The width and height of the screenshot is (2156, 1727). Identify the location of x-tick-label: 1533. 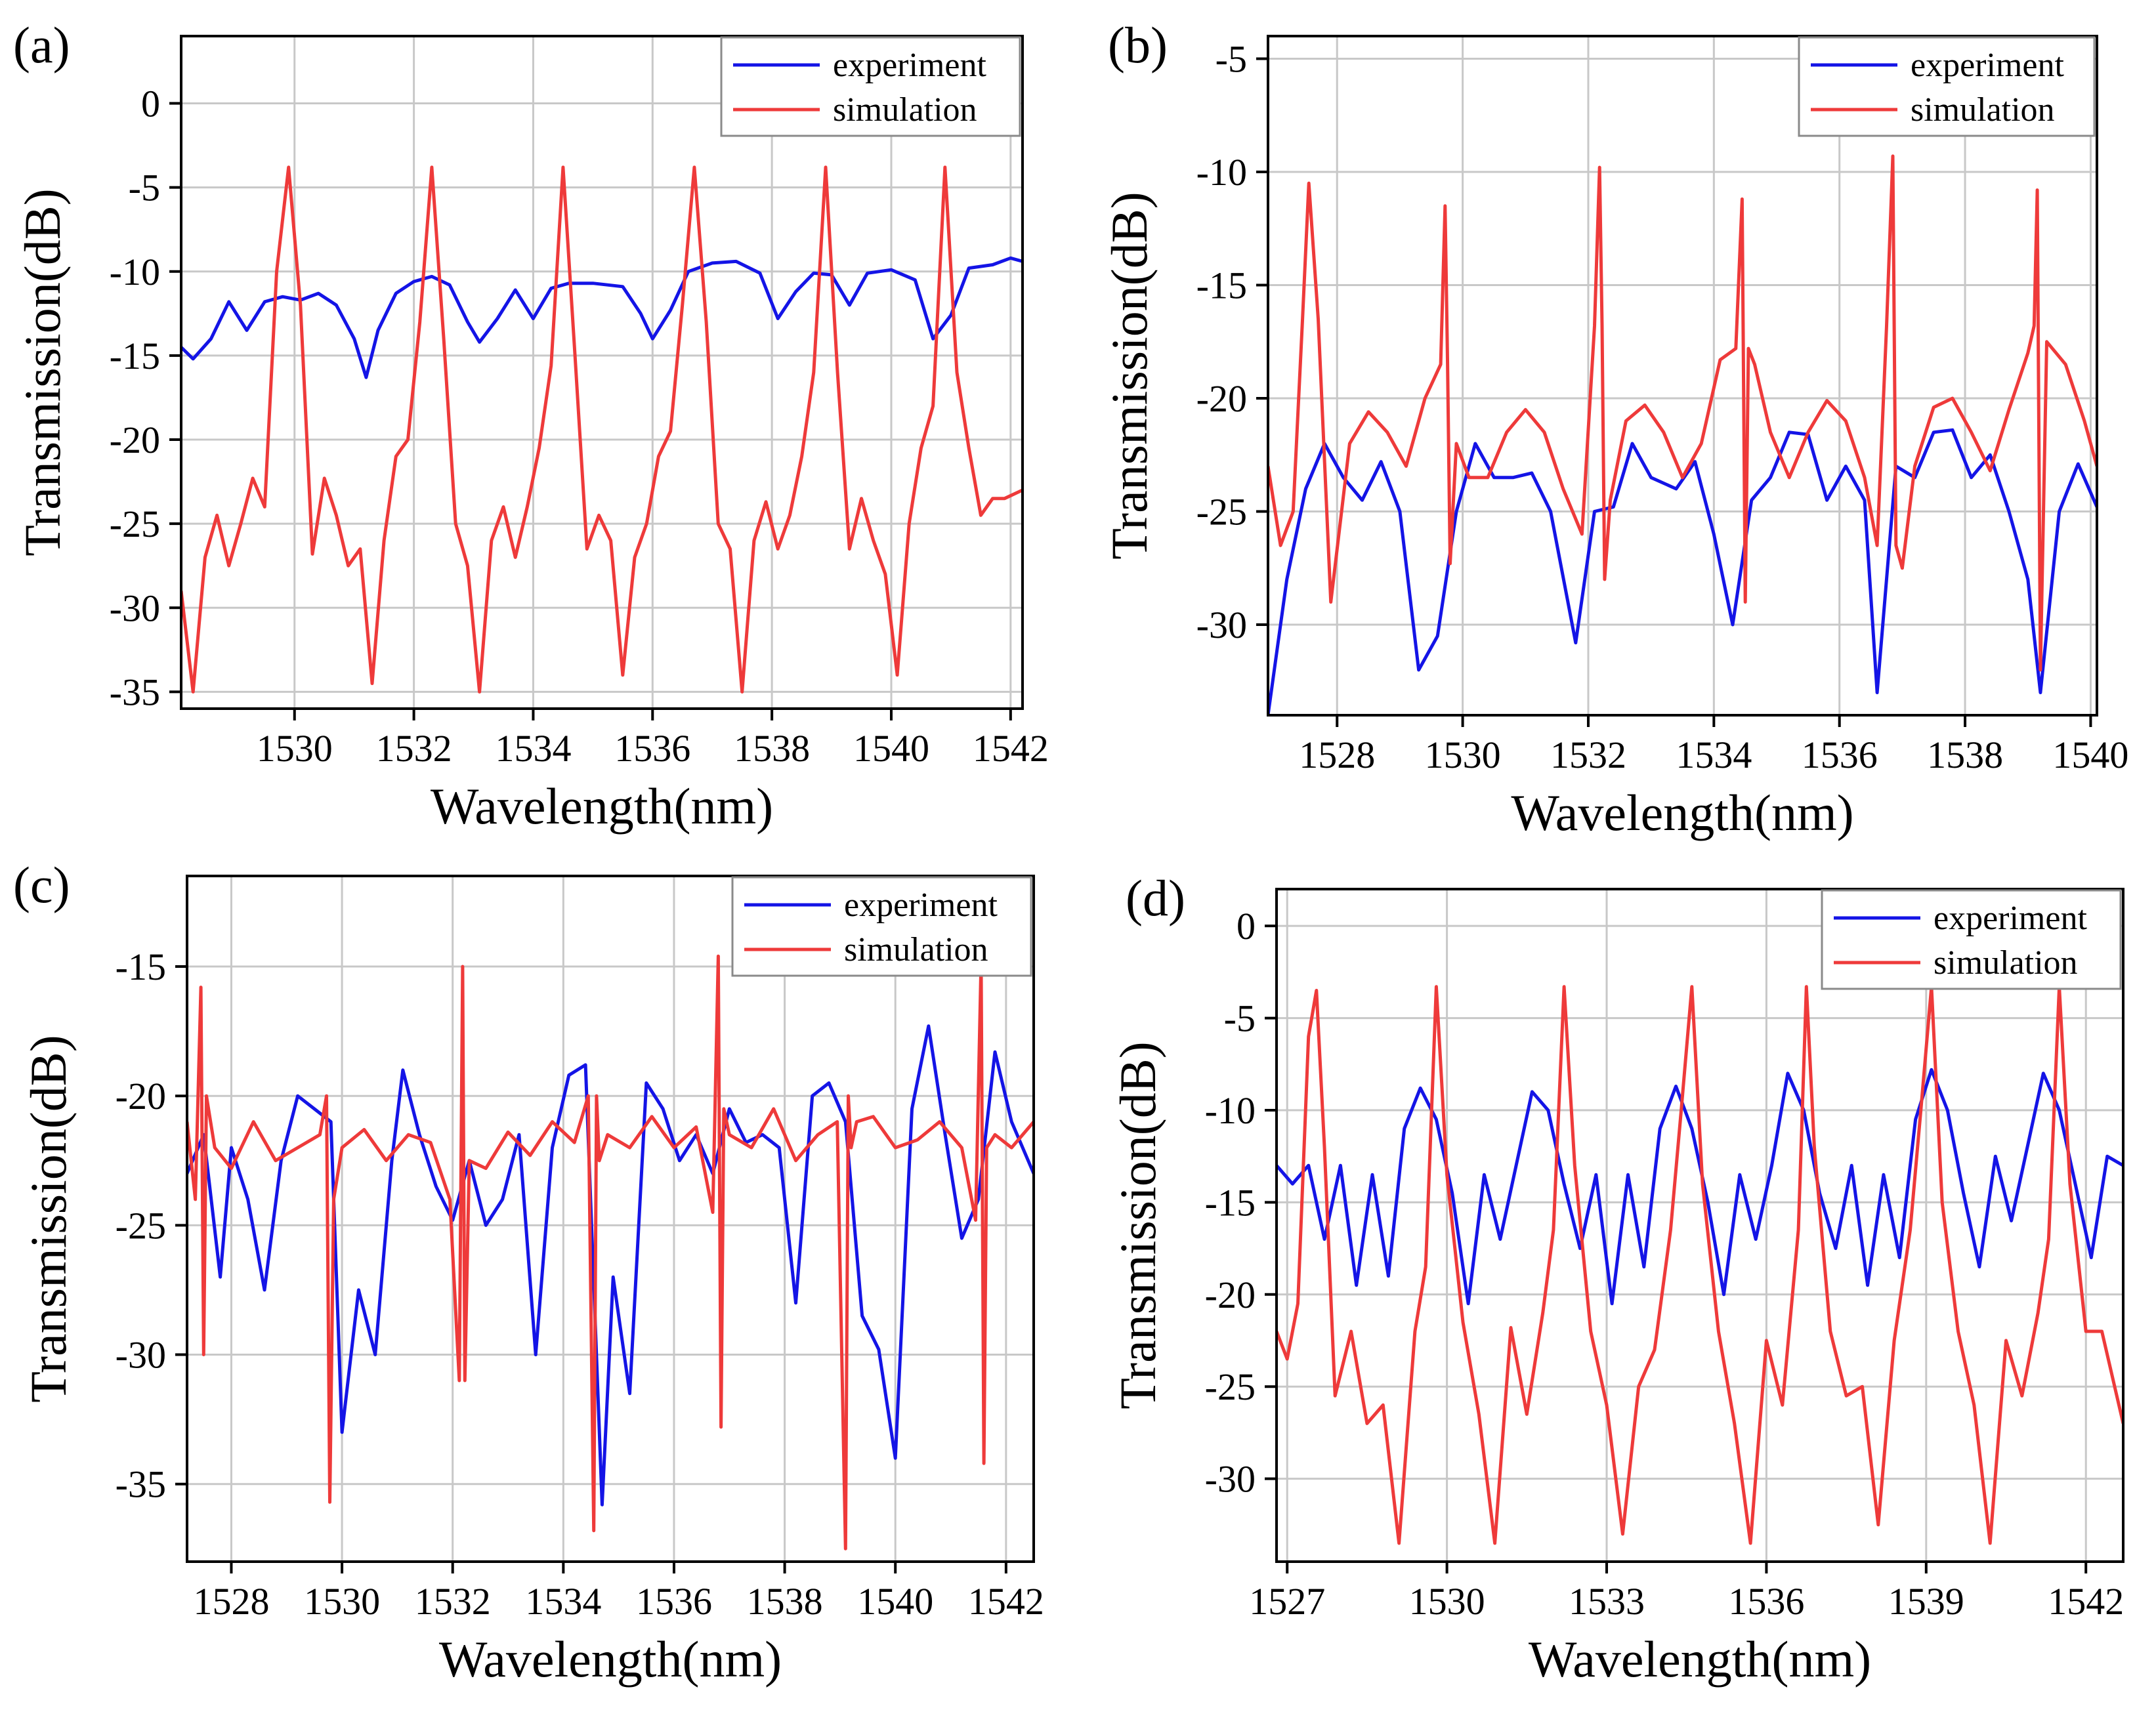
(1607, 1601).